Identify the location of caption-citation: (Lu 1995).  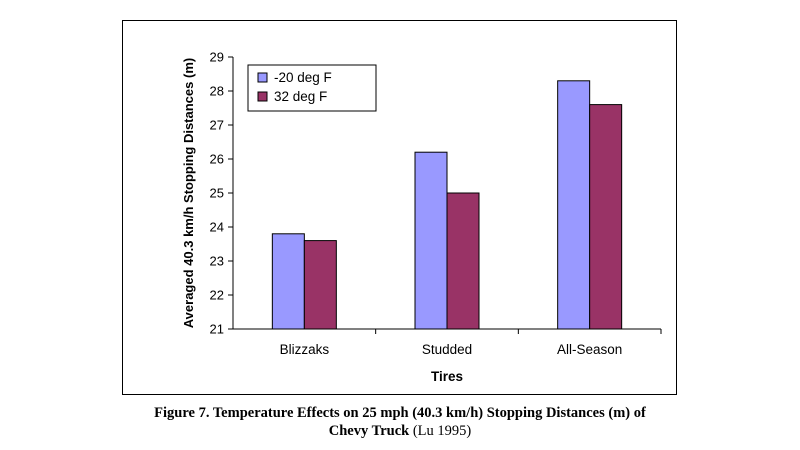
(440, 431).